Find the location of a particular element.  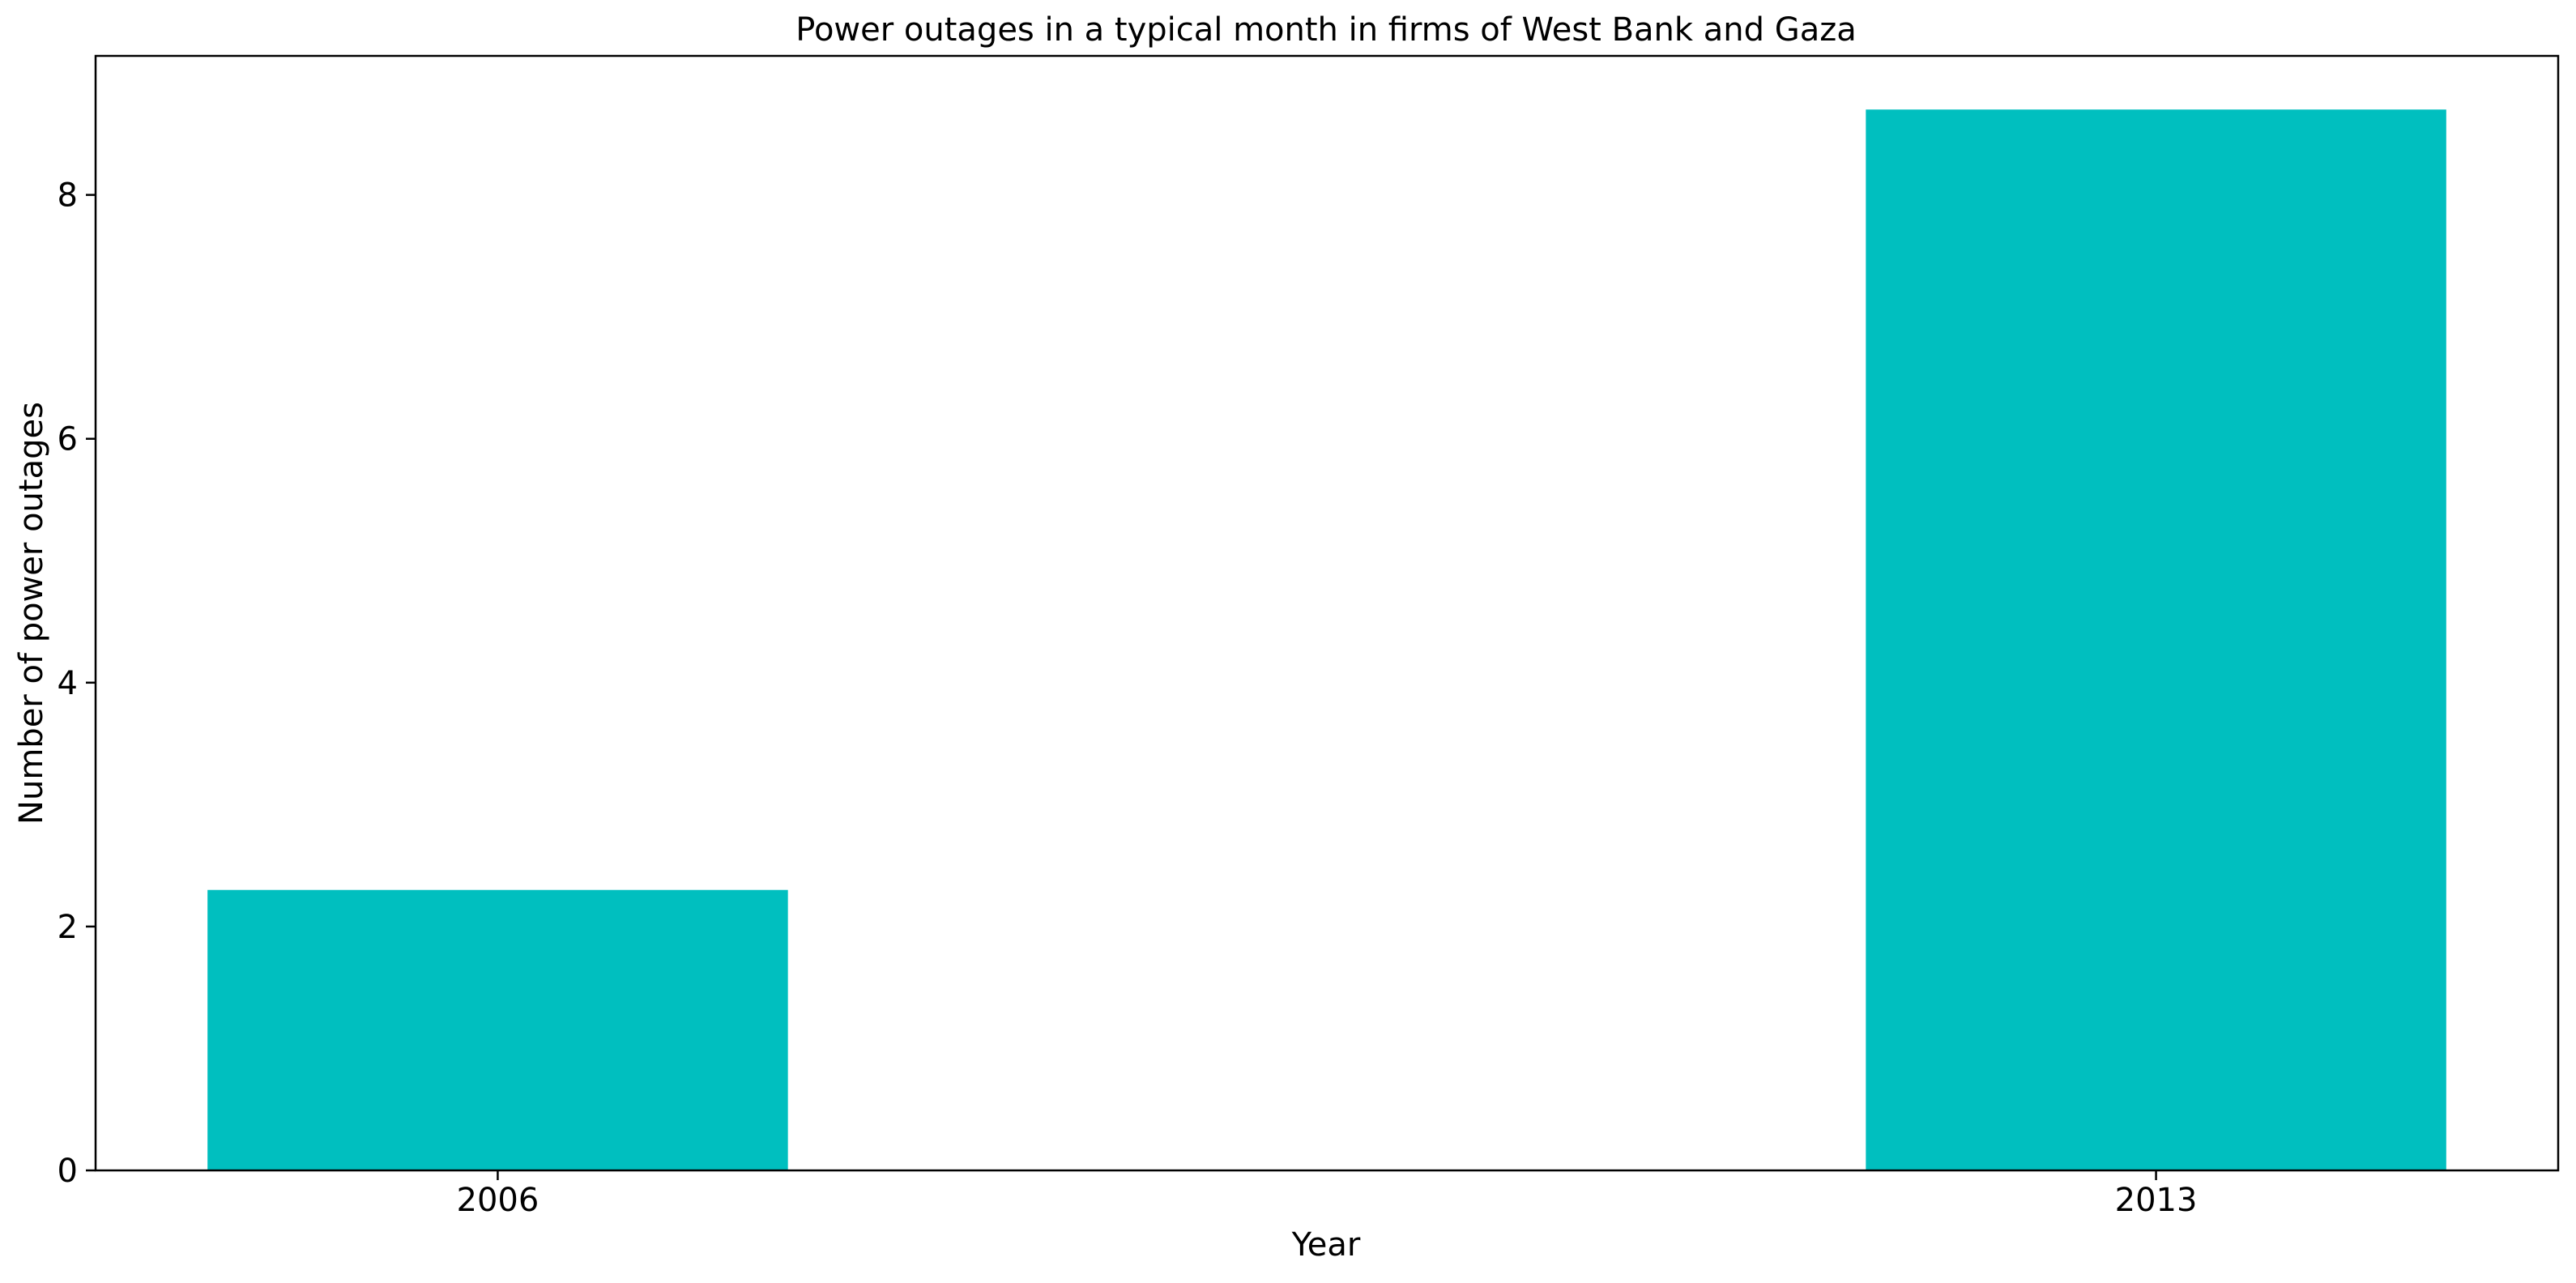

y-tick-label: 0 is located at coordinates (68, 1172).